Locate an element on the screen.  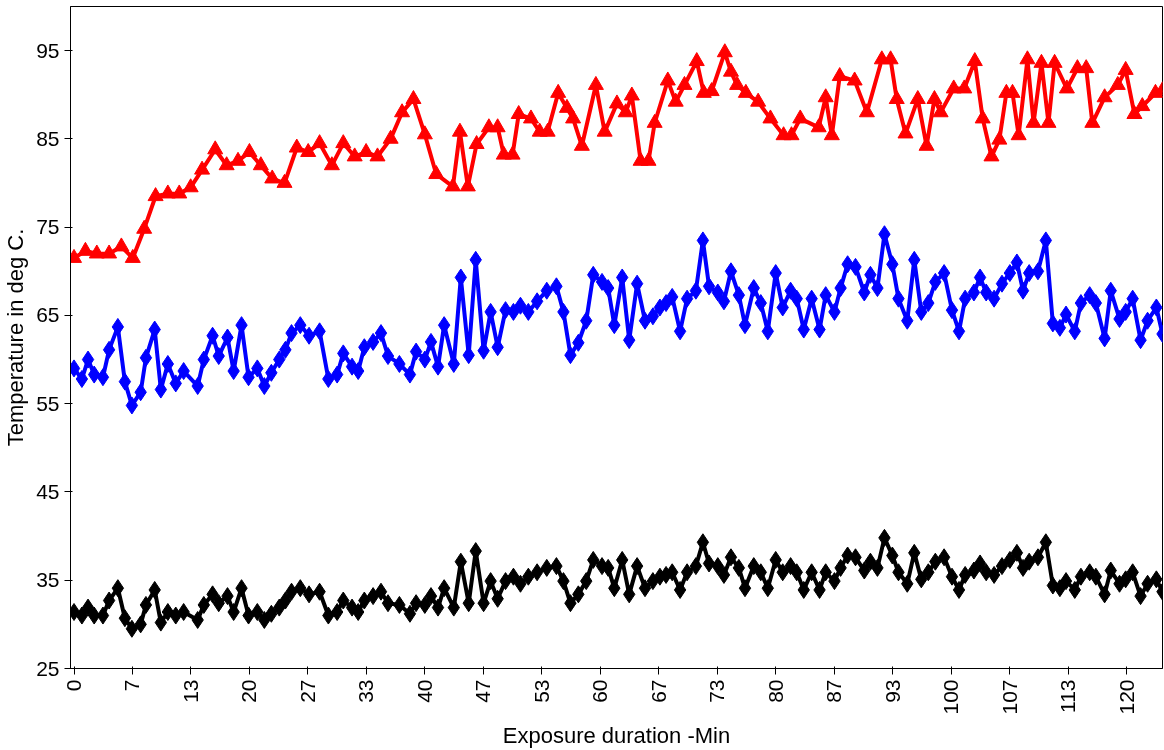
x-tick-label: 0 is located at coordinates (74, 685).